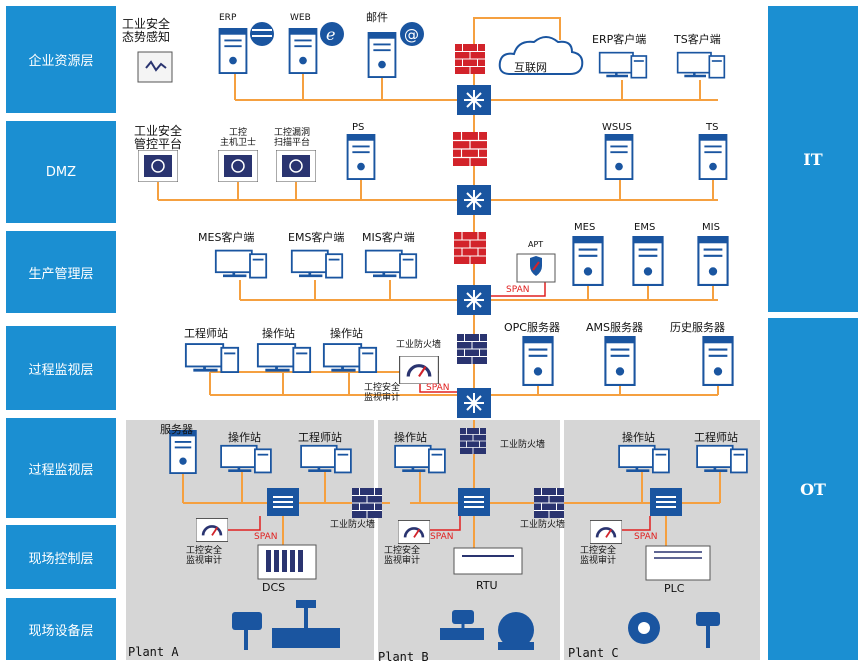 The height and width of the screenshot is (664, 862). I want to click on plant-b-span-label: SPAN, so click(442, 537).